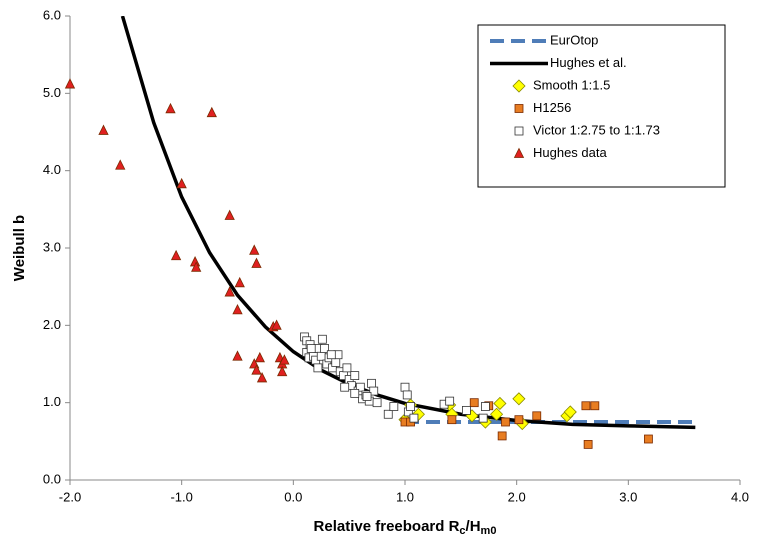  Describe the element at coordinates (596, 129) in the screenshot. I see `legend-label: Victor 1:2.75 to 1:1.73` at that location.